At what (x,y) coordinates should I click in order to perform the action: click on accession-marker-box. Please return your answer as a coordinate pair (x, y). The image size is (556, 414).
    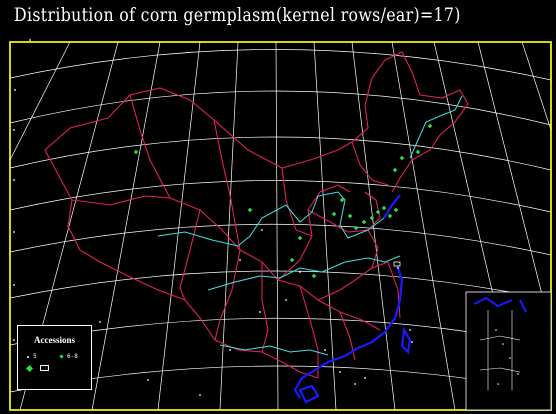
    Looking at the image, I should click on (397, 264).